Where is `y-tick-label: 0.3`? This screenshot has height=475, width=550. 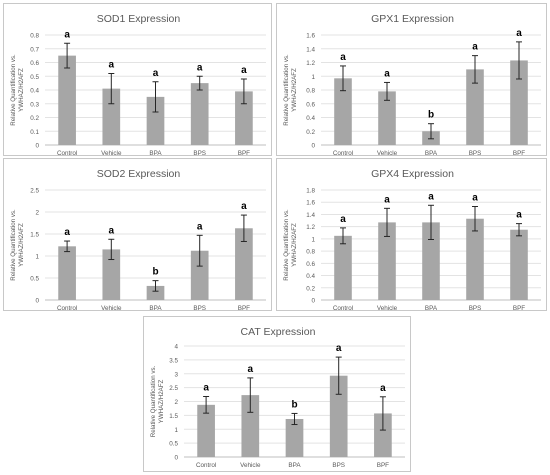 y-tick-label: 0.3 is located at coordinates (34, 104).